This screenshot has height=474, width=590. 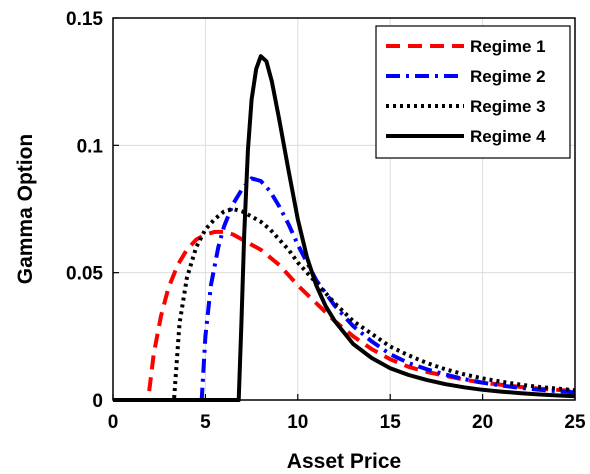 What do you see at coordinates (97, 401) in the screenshot?
I see `y-tick-label: 0` at bounding box center [97, 401].